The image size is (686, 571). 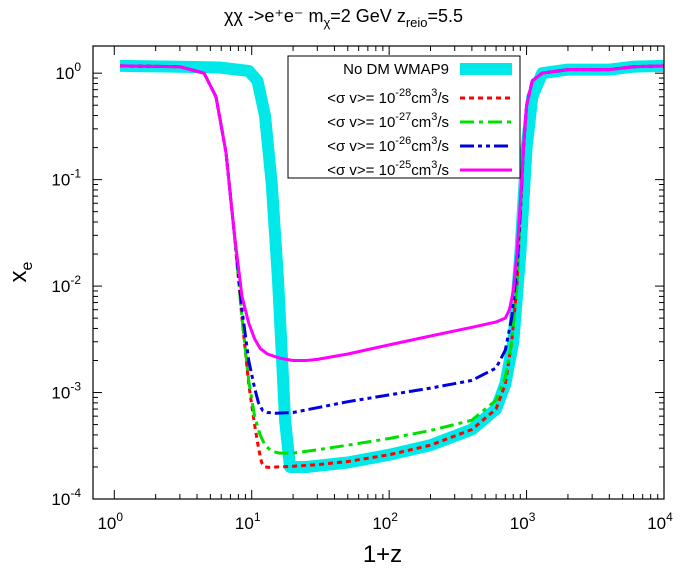 I want to click on x-tick-label: 10⁰, so click(x=110, y=521).